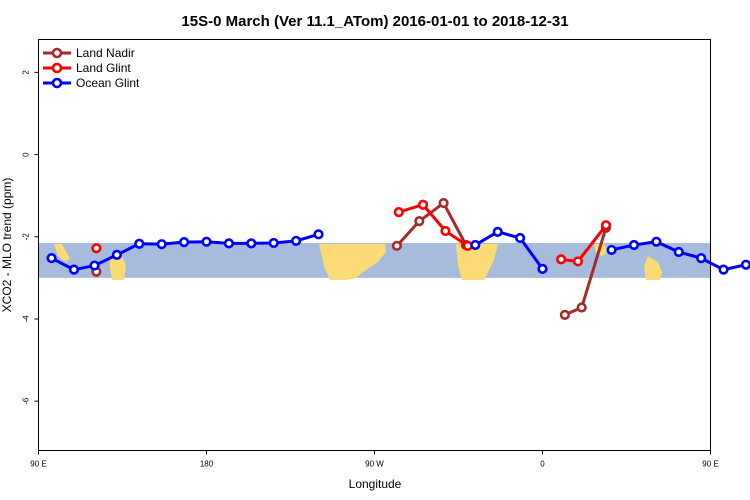 The image size is (750, 500). I want to click on land-nadir-line, so click(431, 224).